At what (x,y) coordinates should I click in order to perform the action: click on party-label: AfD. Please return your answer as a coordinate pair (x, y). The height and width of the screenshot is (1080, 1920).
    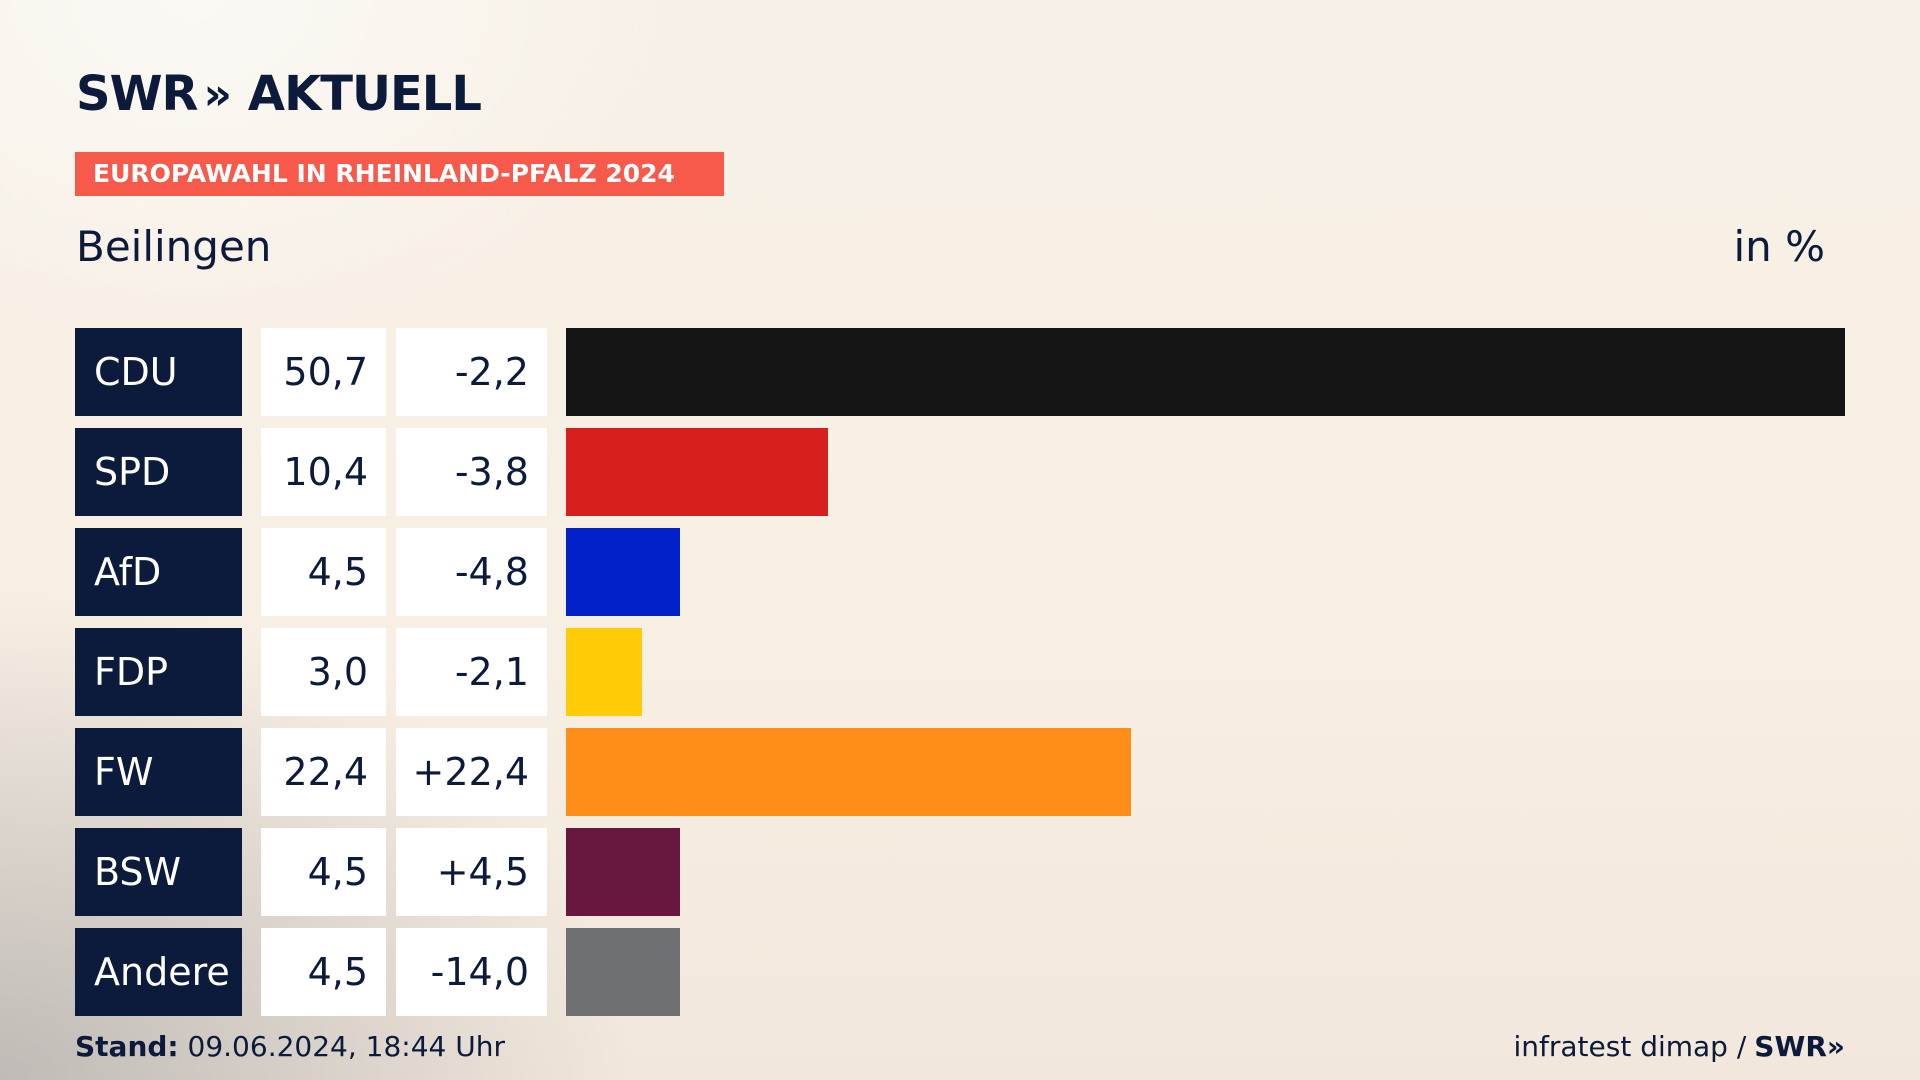
    Looking at the image, I should click on (158, 572).